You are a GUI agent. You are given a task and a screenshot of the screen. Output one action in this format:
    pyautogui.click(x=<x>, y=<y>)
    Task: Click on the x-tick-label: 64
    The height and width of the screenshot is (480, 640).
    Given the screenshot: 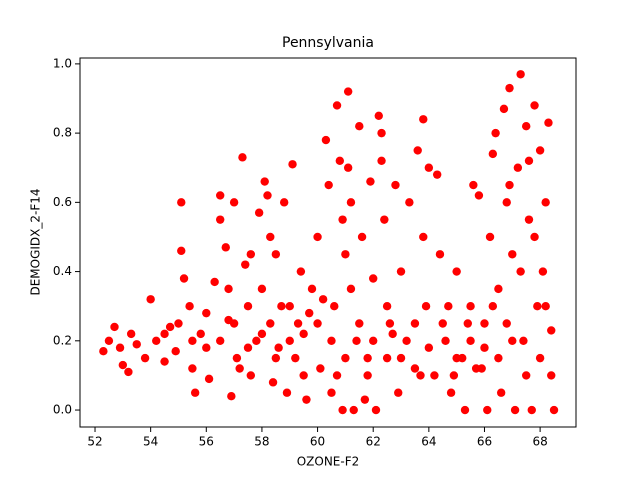 What is the action you would take?
    pyautogui.click(x=428, y=442)
    